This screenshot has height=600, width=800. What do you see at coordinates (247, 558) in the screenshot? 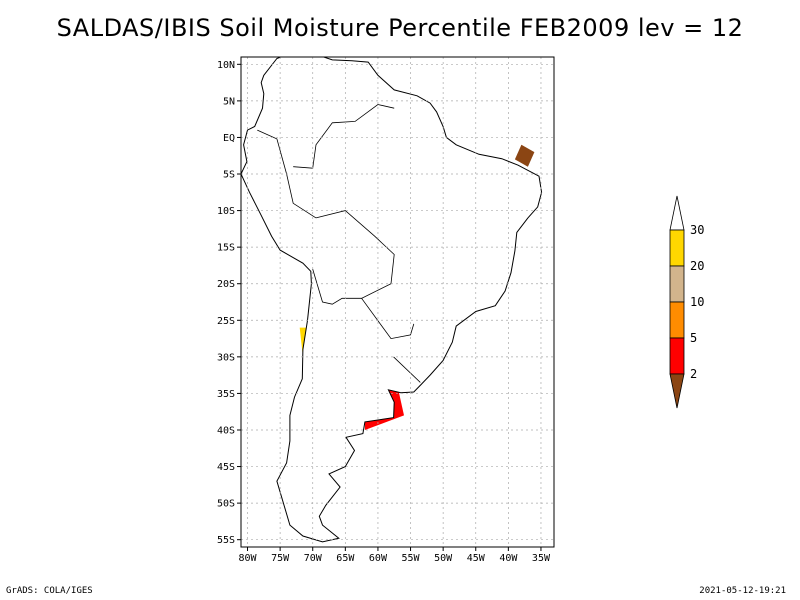
I see `lon-tick-label: 80W` at bounding box center [247, 558].